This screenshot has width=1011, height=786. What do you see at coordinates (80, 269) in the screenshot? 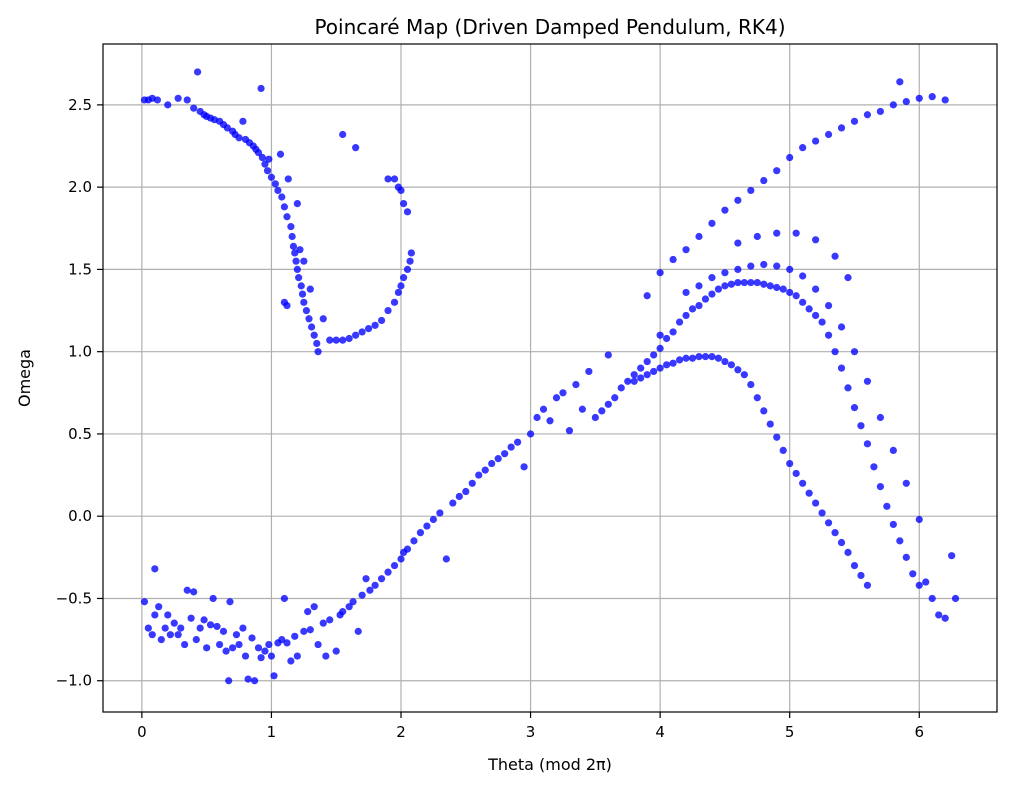
I see `y-tick-label: 1.5` at bounding box center [80, 269].